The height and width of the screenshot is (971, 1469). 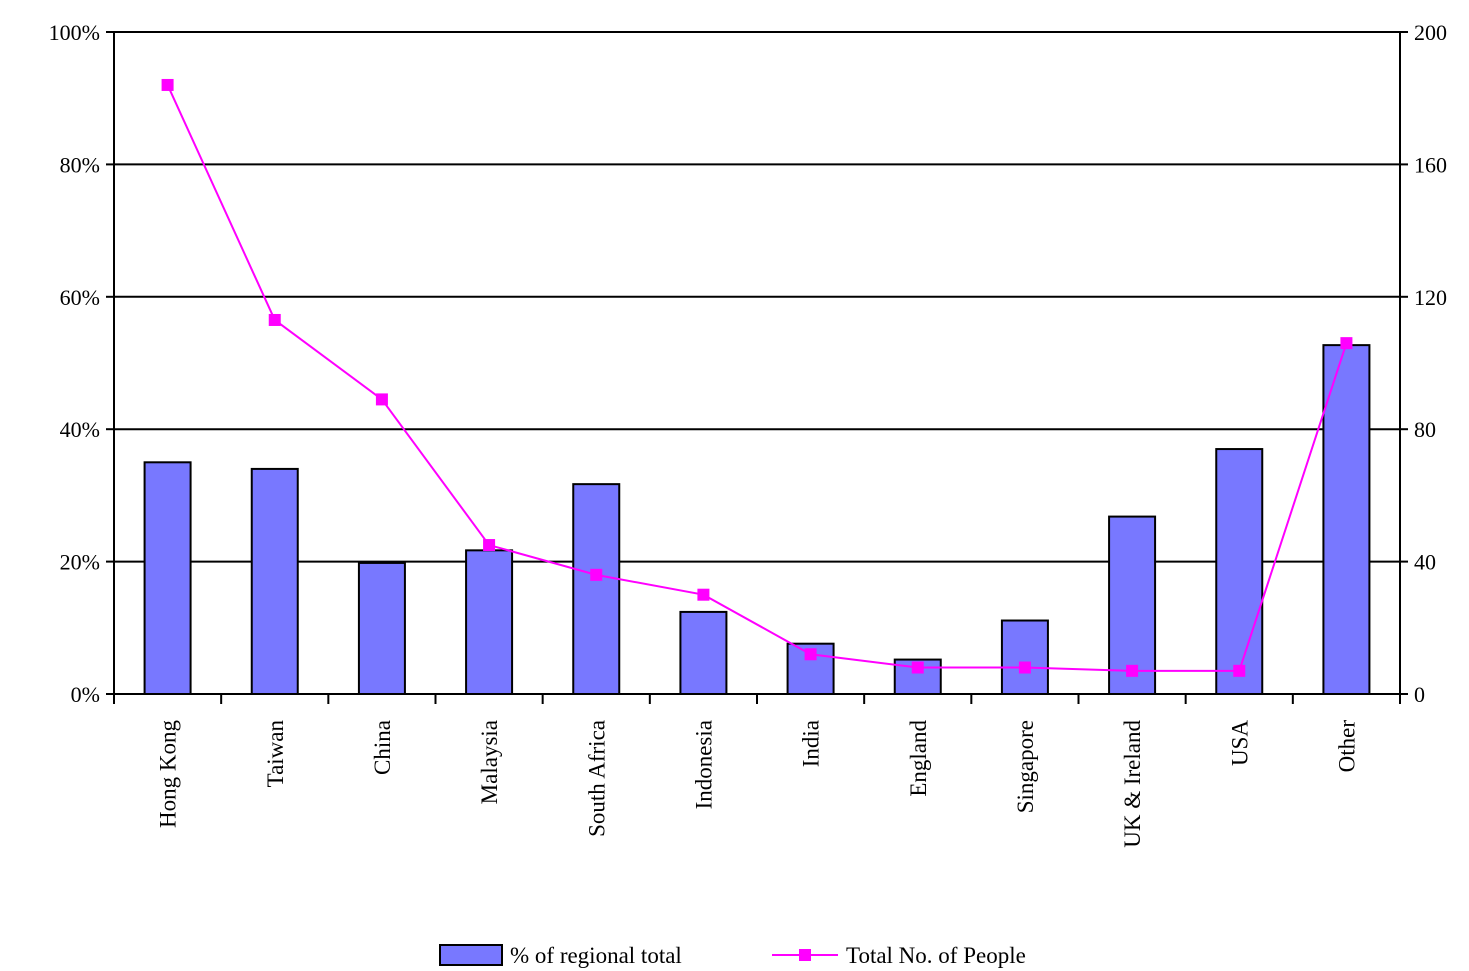 I want to click on y-left-tick-label: 20%, so click(x=80, y=562).